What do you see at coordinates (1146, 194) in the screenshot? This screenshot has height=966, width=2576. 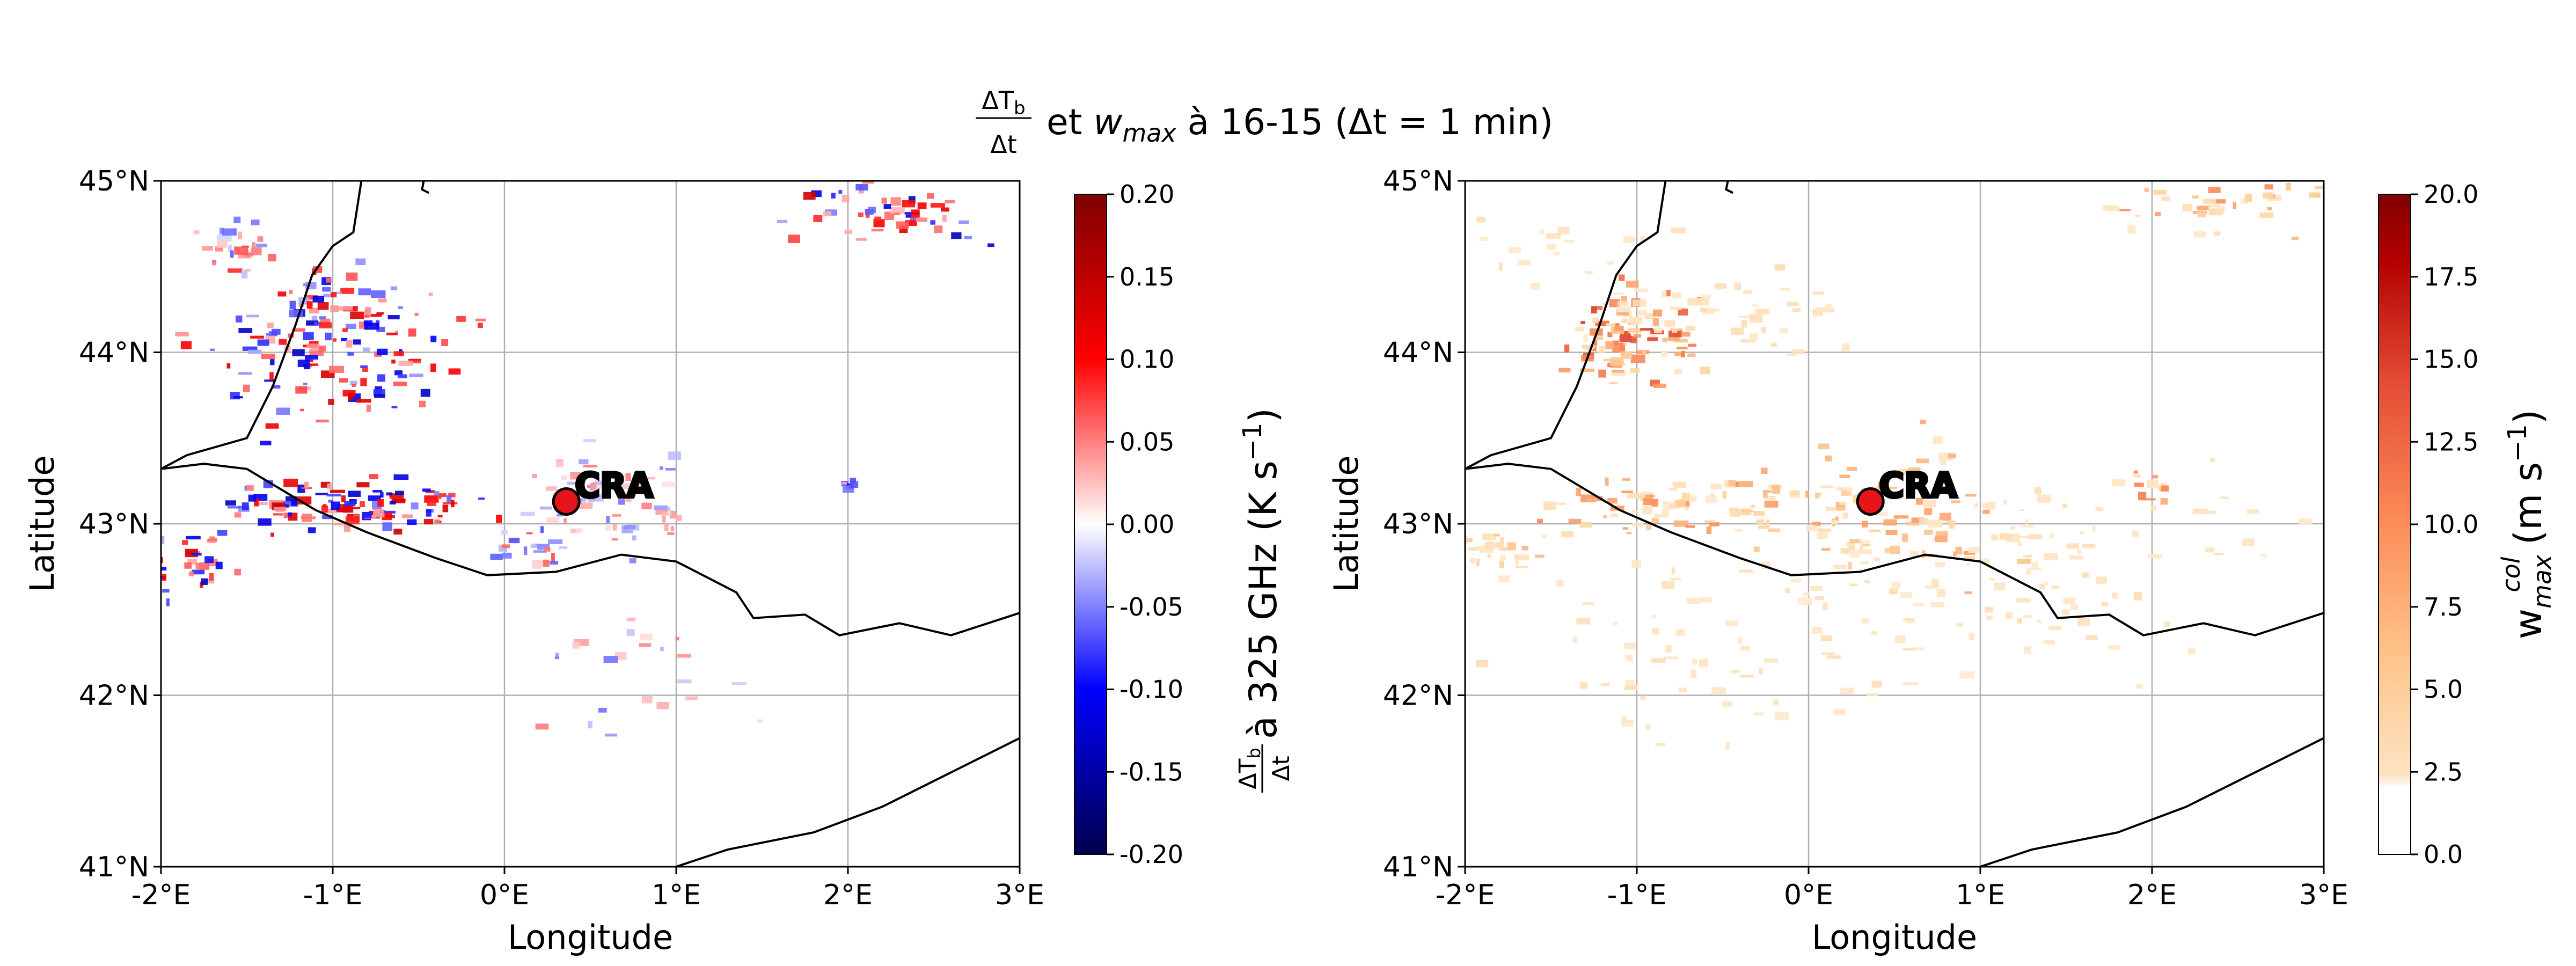 I see `colorbar-tick-label: 0.20` at bounding box center [1146, 194].